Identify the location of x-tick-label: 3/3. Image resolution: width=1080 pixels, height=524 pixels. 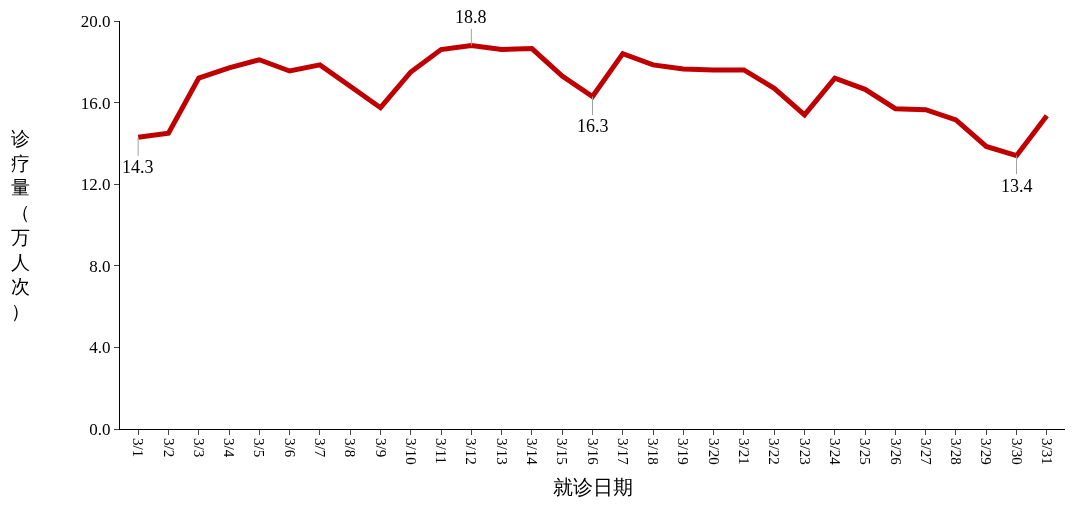
(198, 448).